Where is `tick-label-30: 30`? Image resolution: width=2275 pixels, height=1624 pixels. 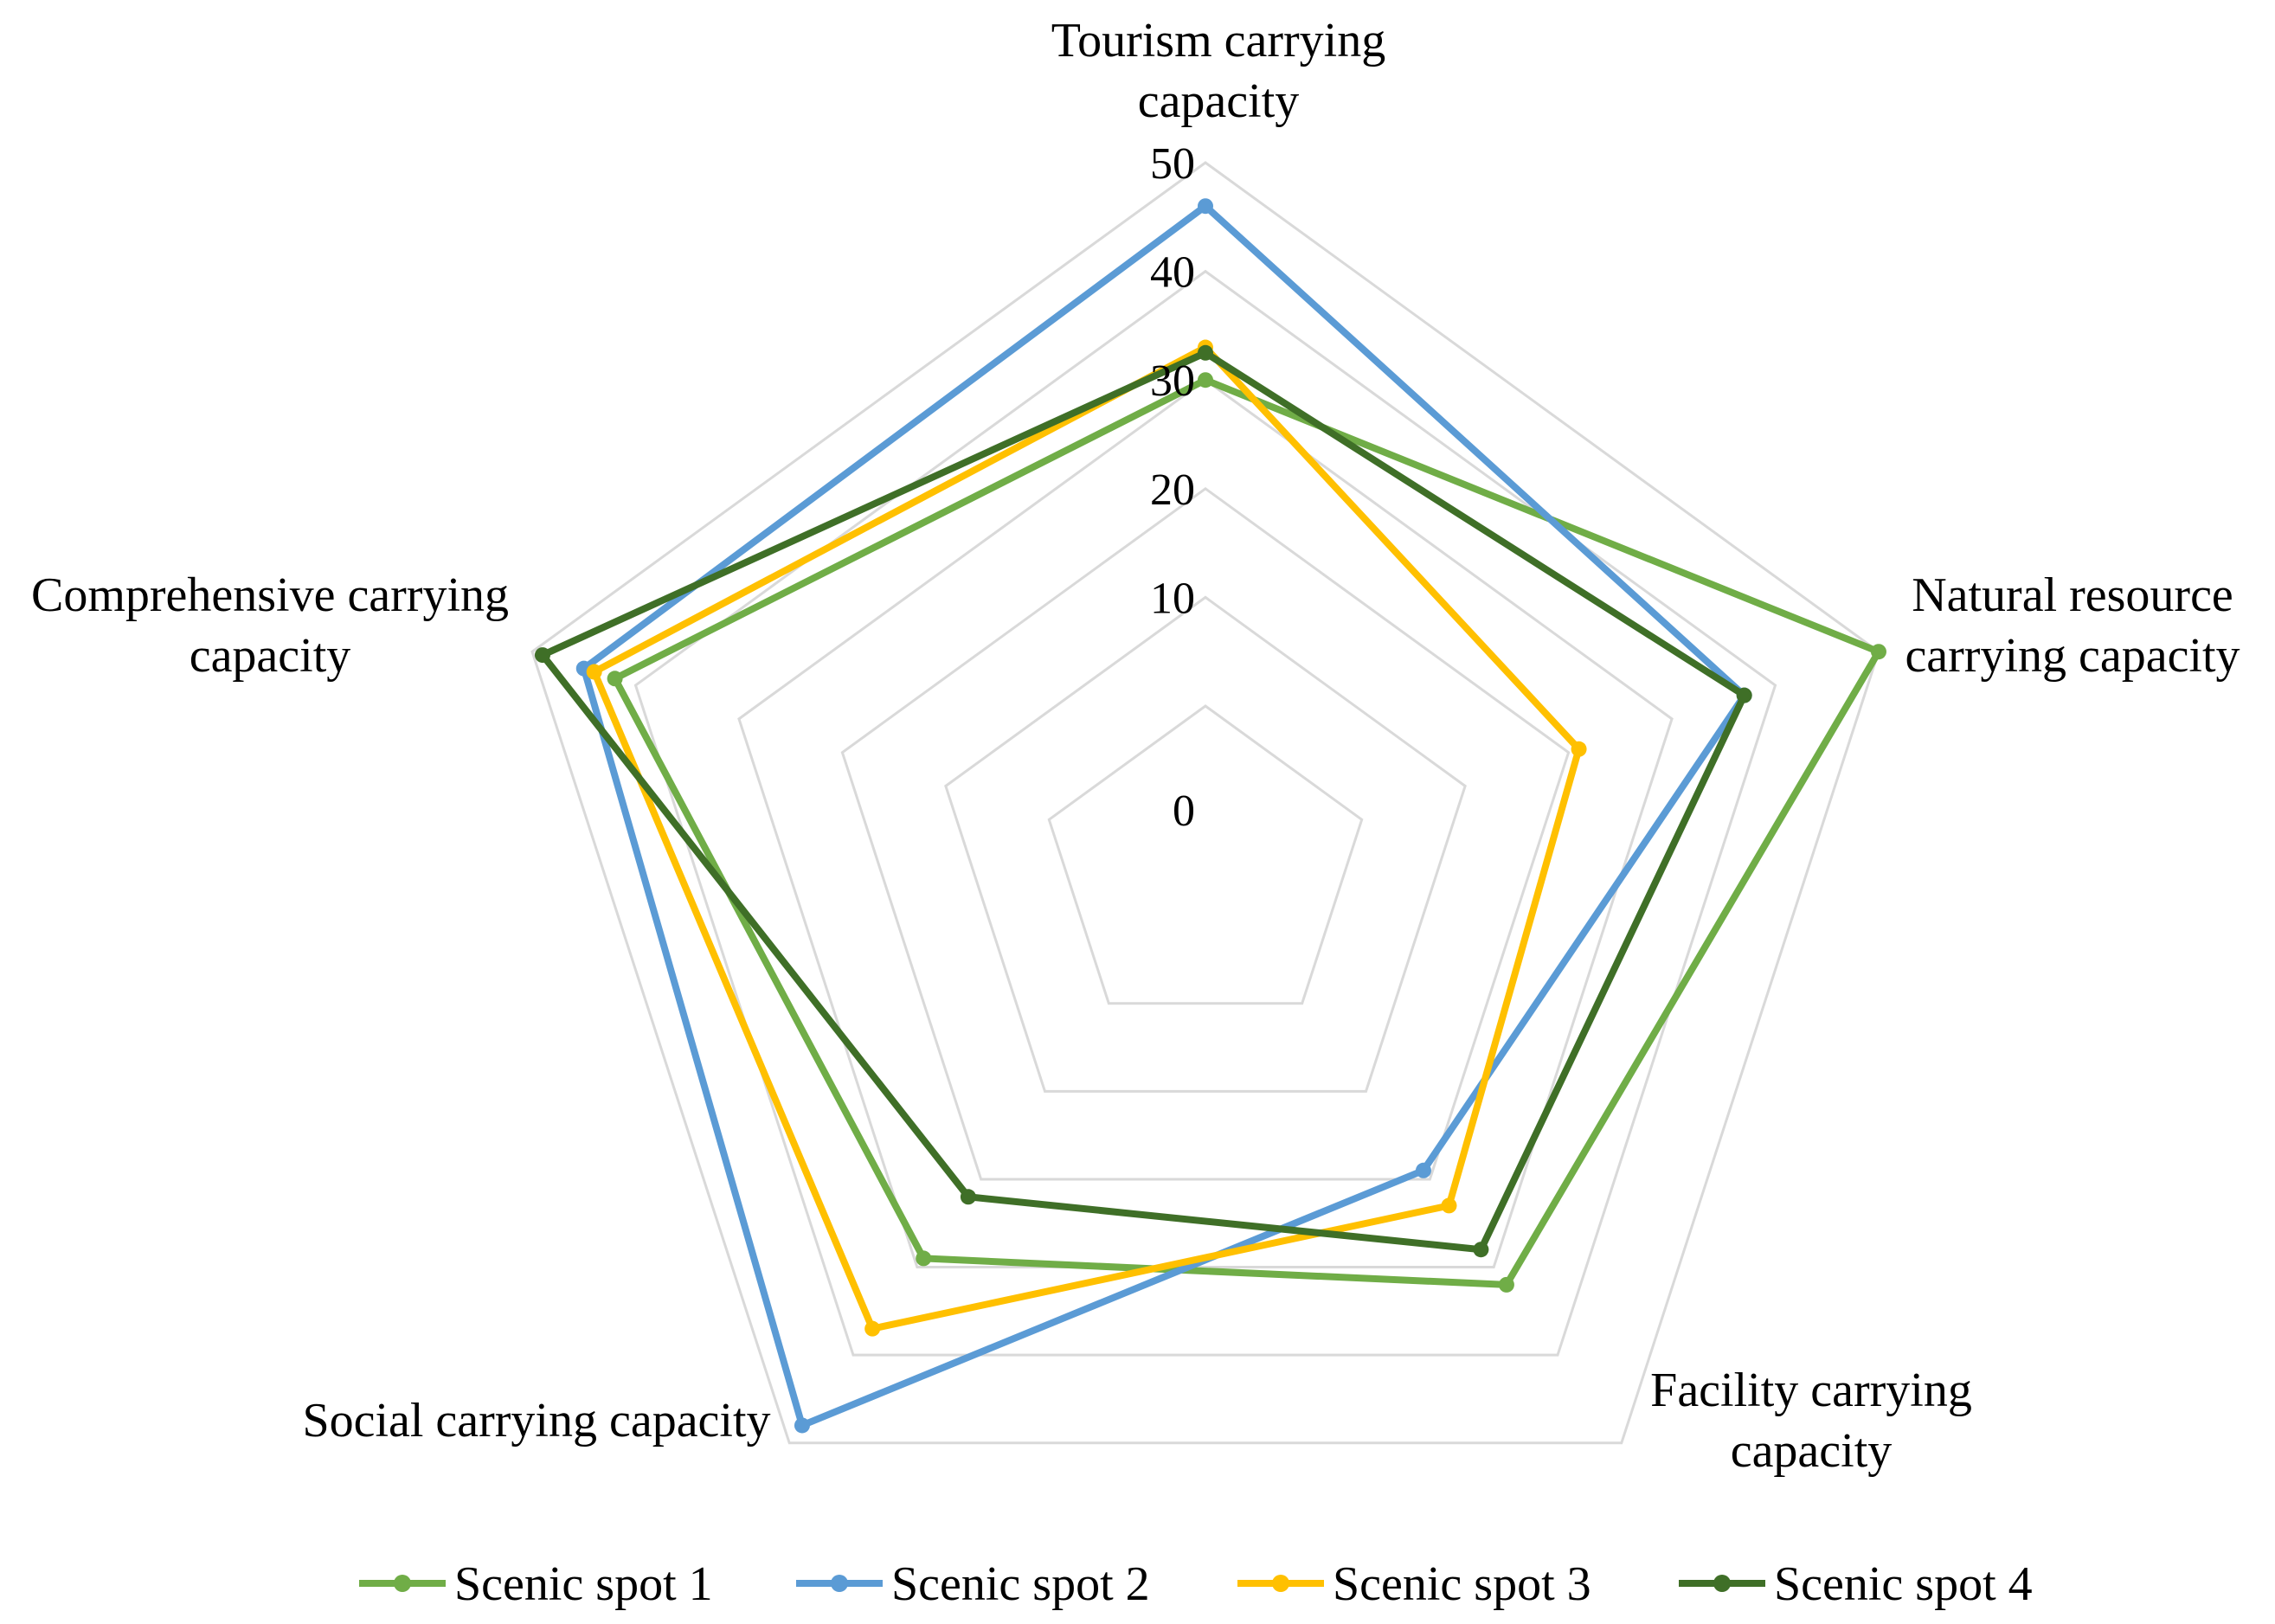 tick-label-30: 30 is located at coordinates (1172, 381).